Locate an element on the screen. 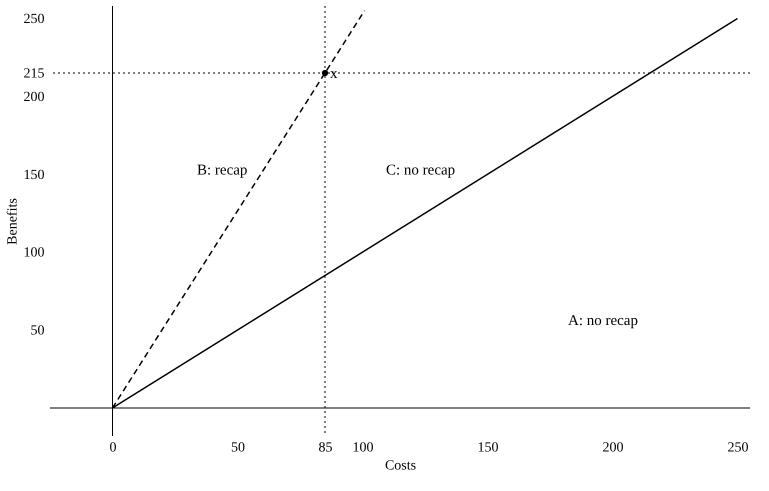 This screenshot has width=769, height=491. annotation: C: no recap is located at coordinates (421, 170).